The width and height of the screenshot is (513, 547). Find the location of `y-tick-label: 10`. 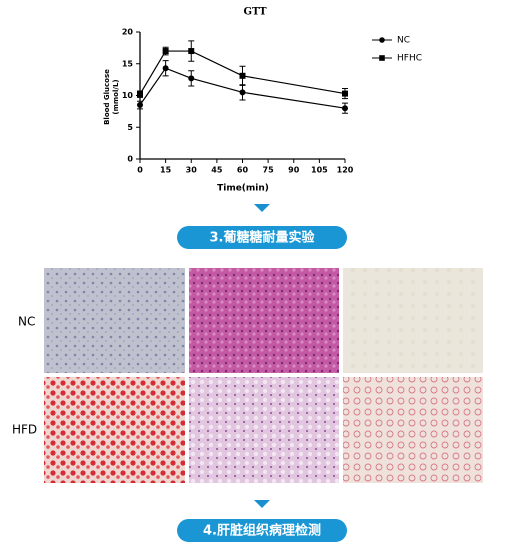

y-tick-label: 10 is located at coordinates (128, 95).